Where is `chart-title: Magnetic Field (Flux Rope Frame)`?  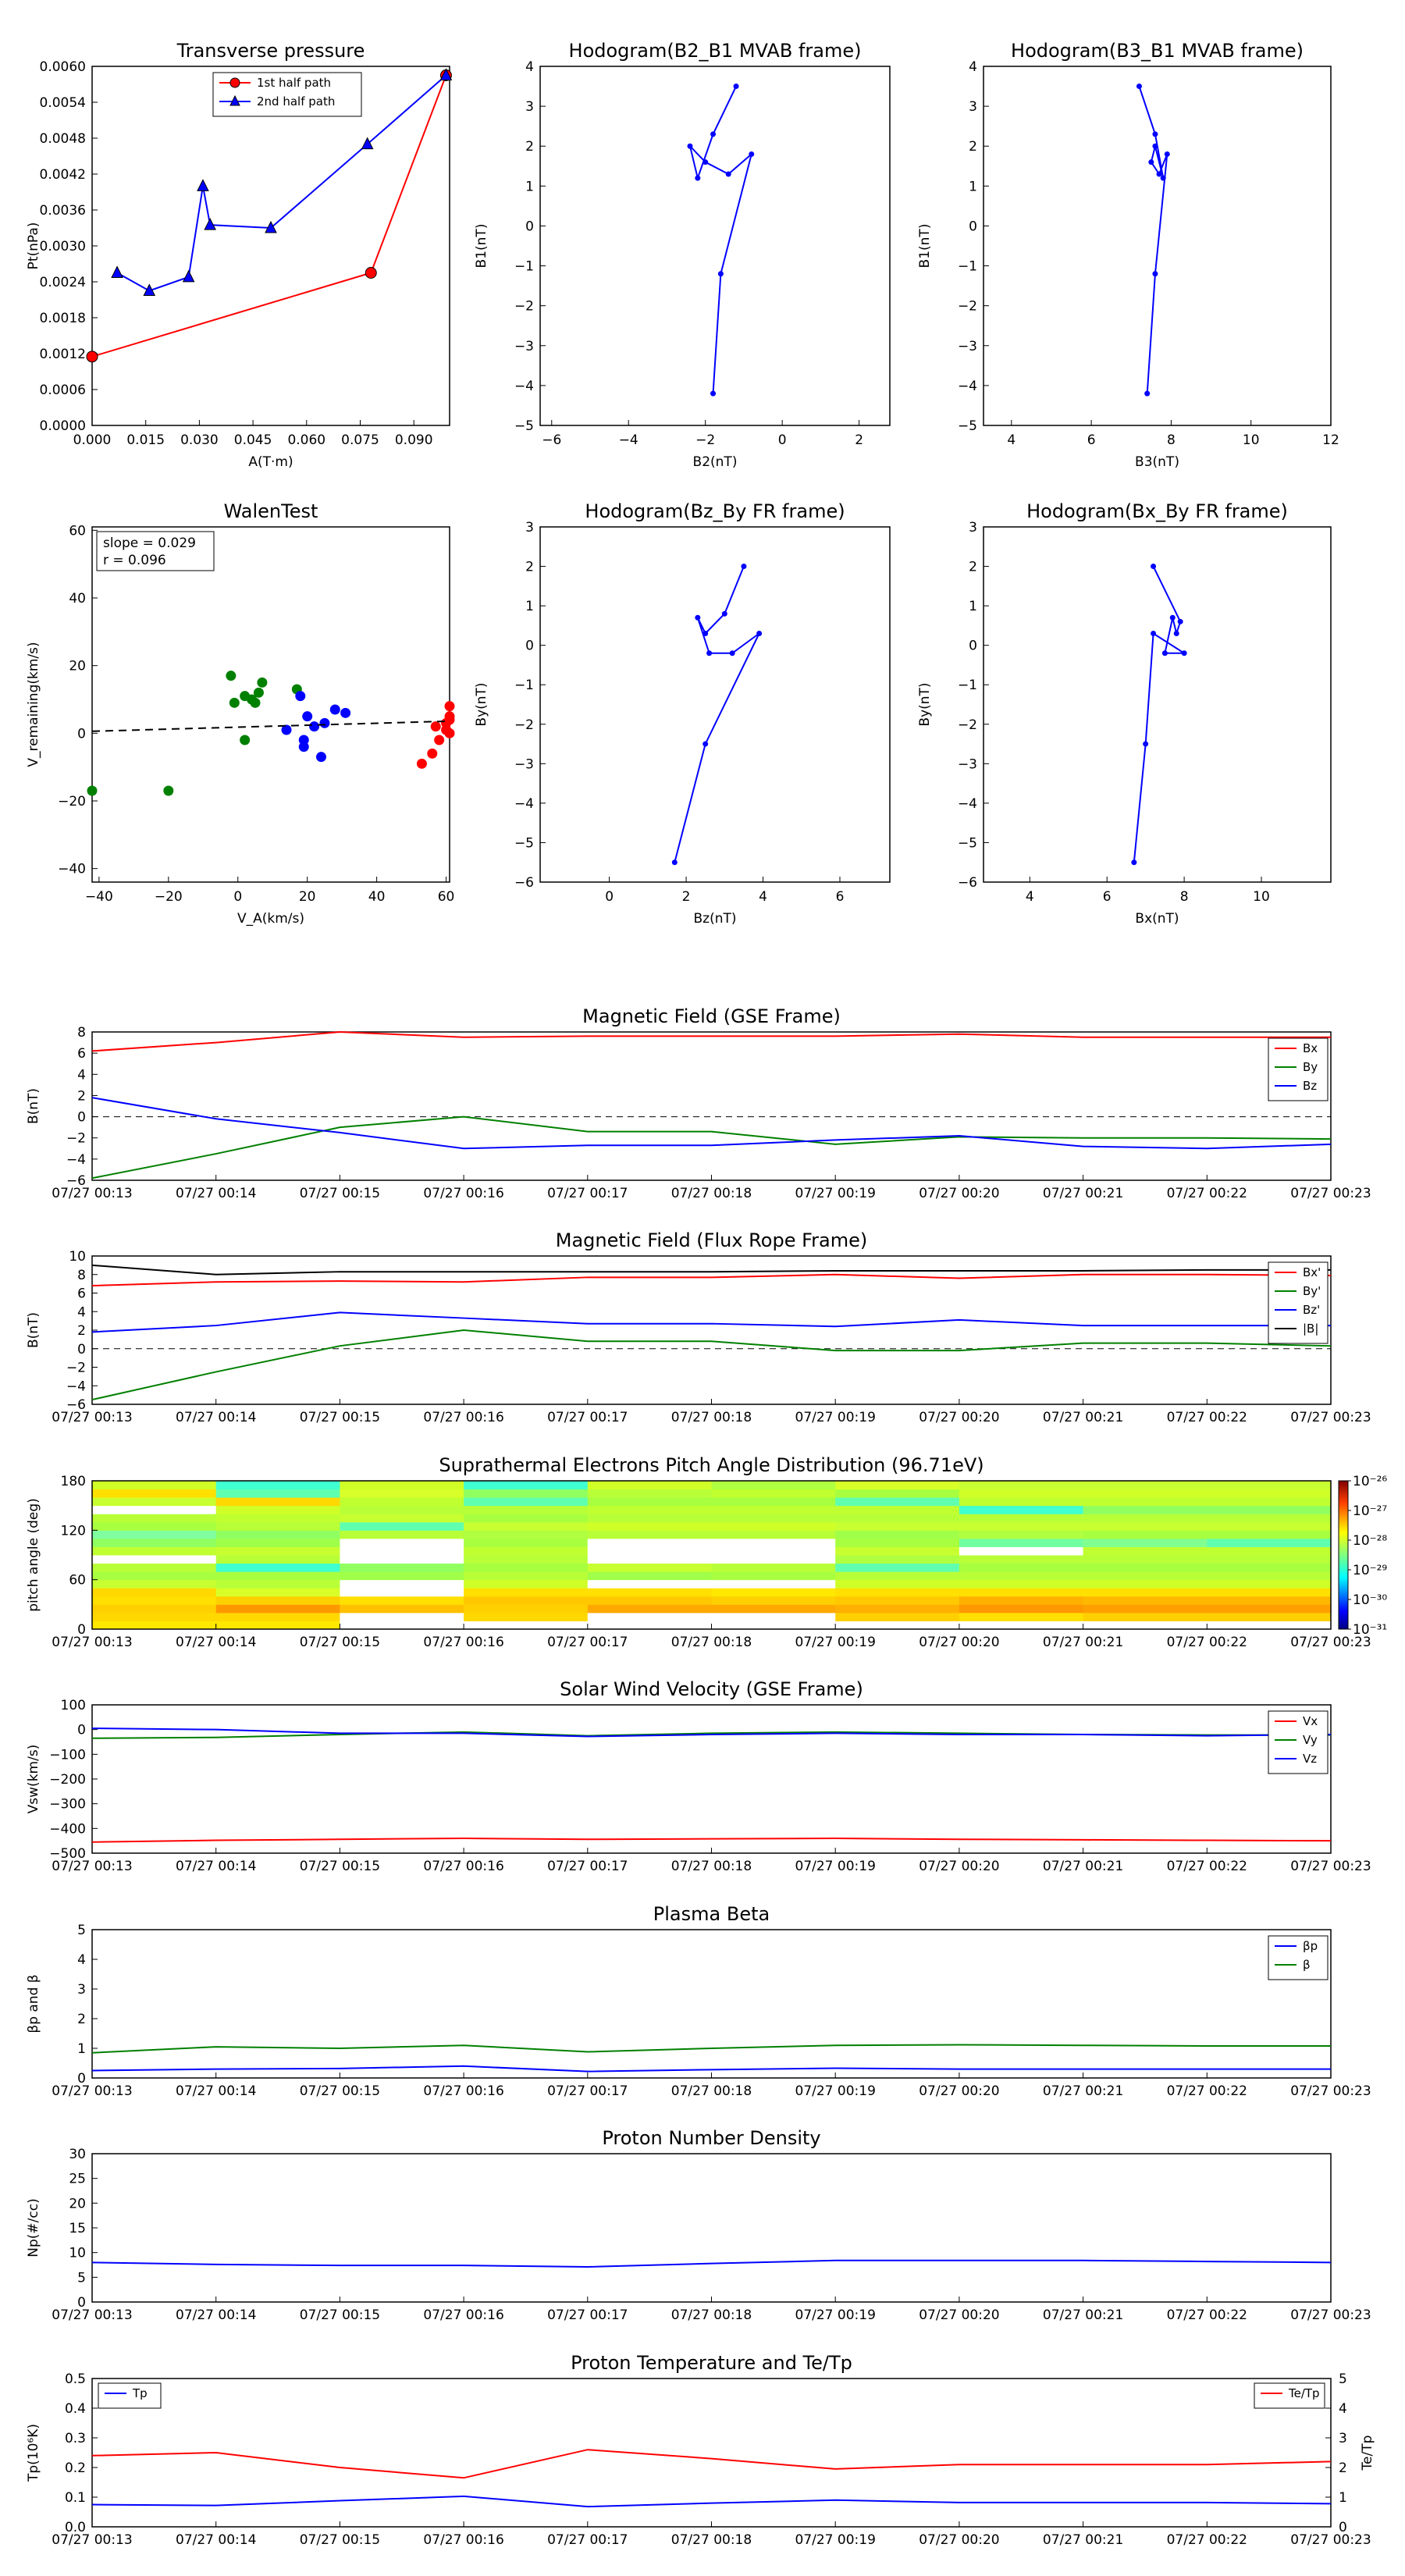
chart-title: Magnetic Field (Flux Rope Frame) is located at coordinates (712, 1240).